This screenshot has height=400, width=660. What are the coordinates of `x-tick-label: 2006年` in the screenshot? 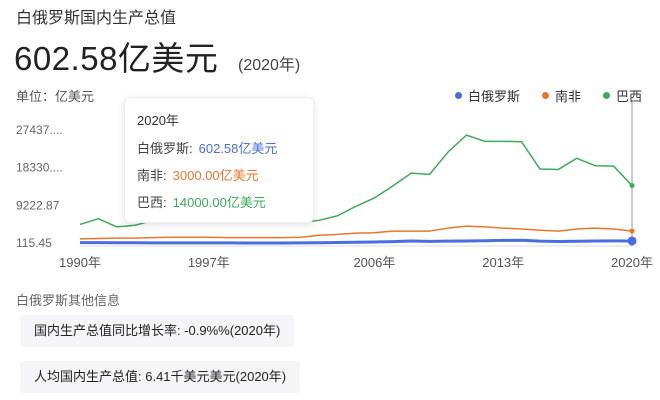 It's located at (374, 262).